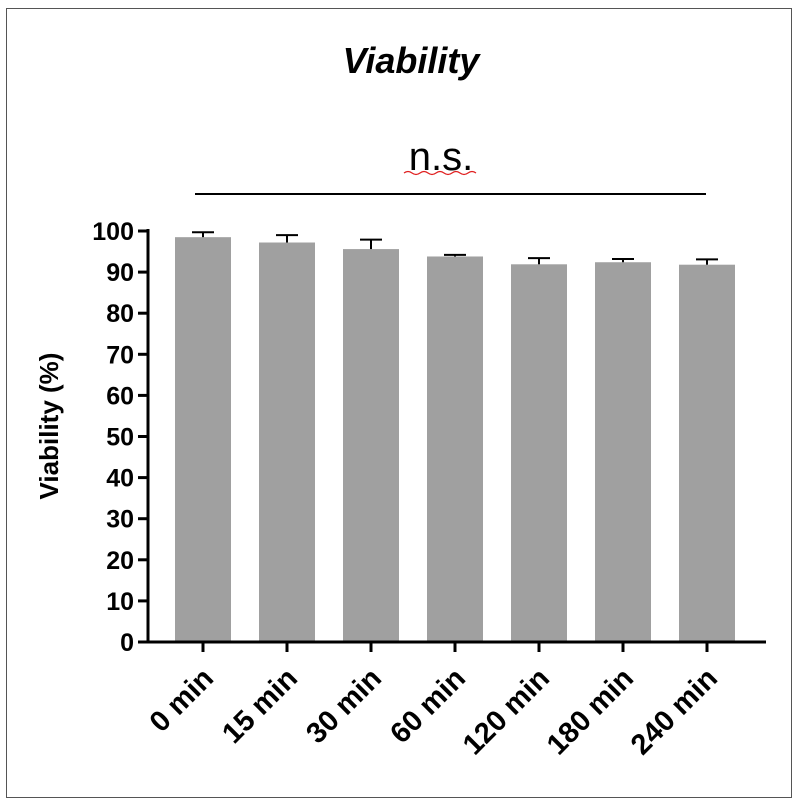  I want to click on y-tick-label: 40, so click(120, 479).